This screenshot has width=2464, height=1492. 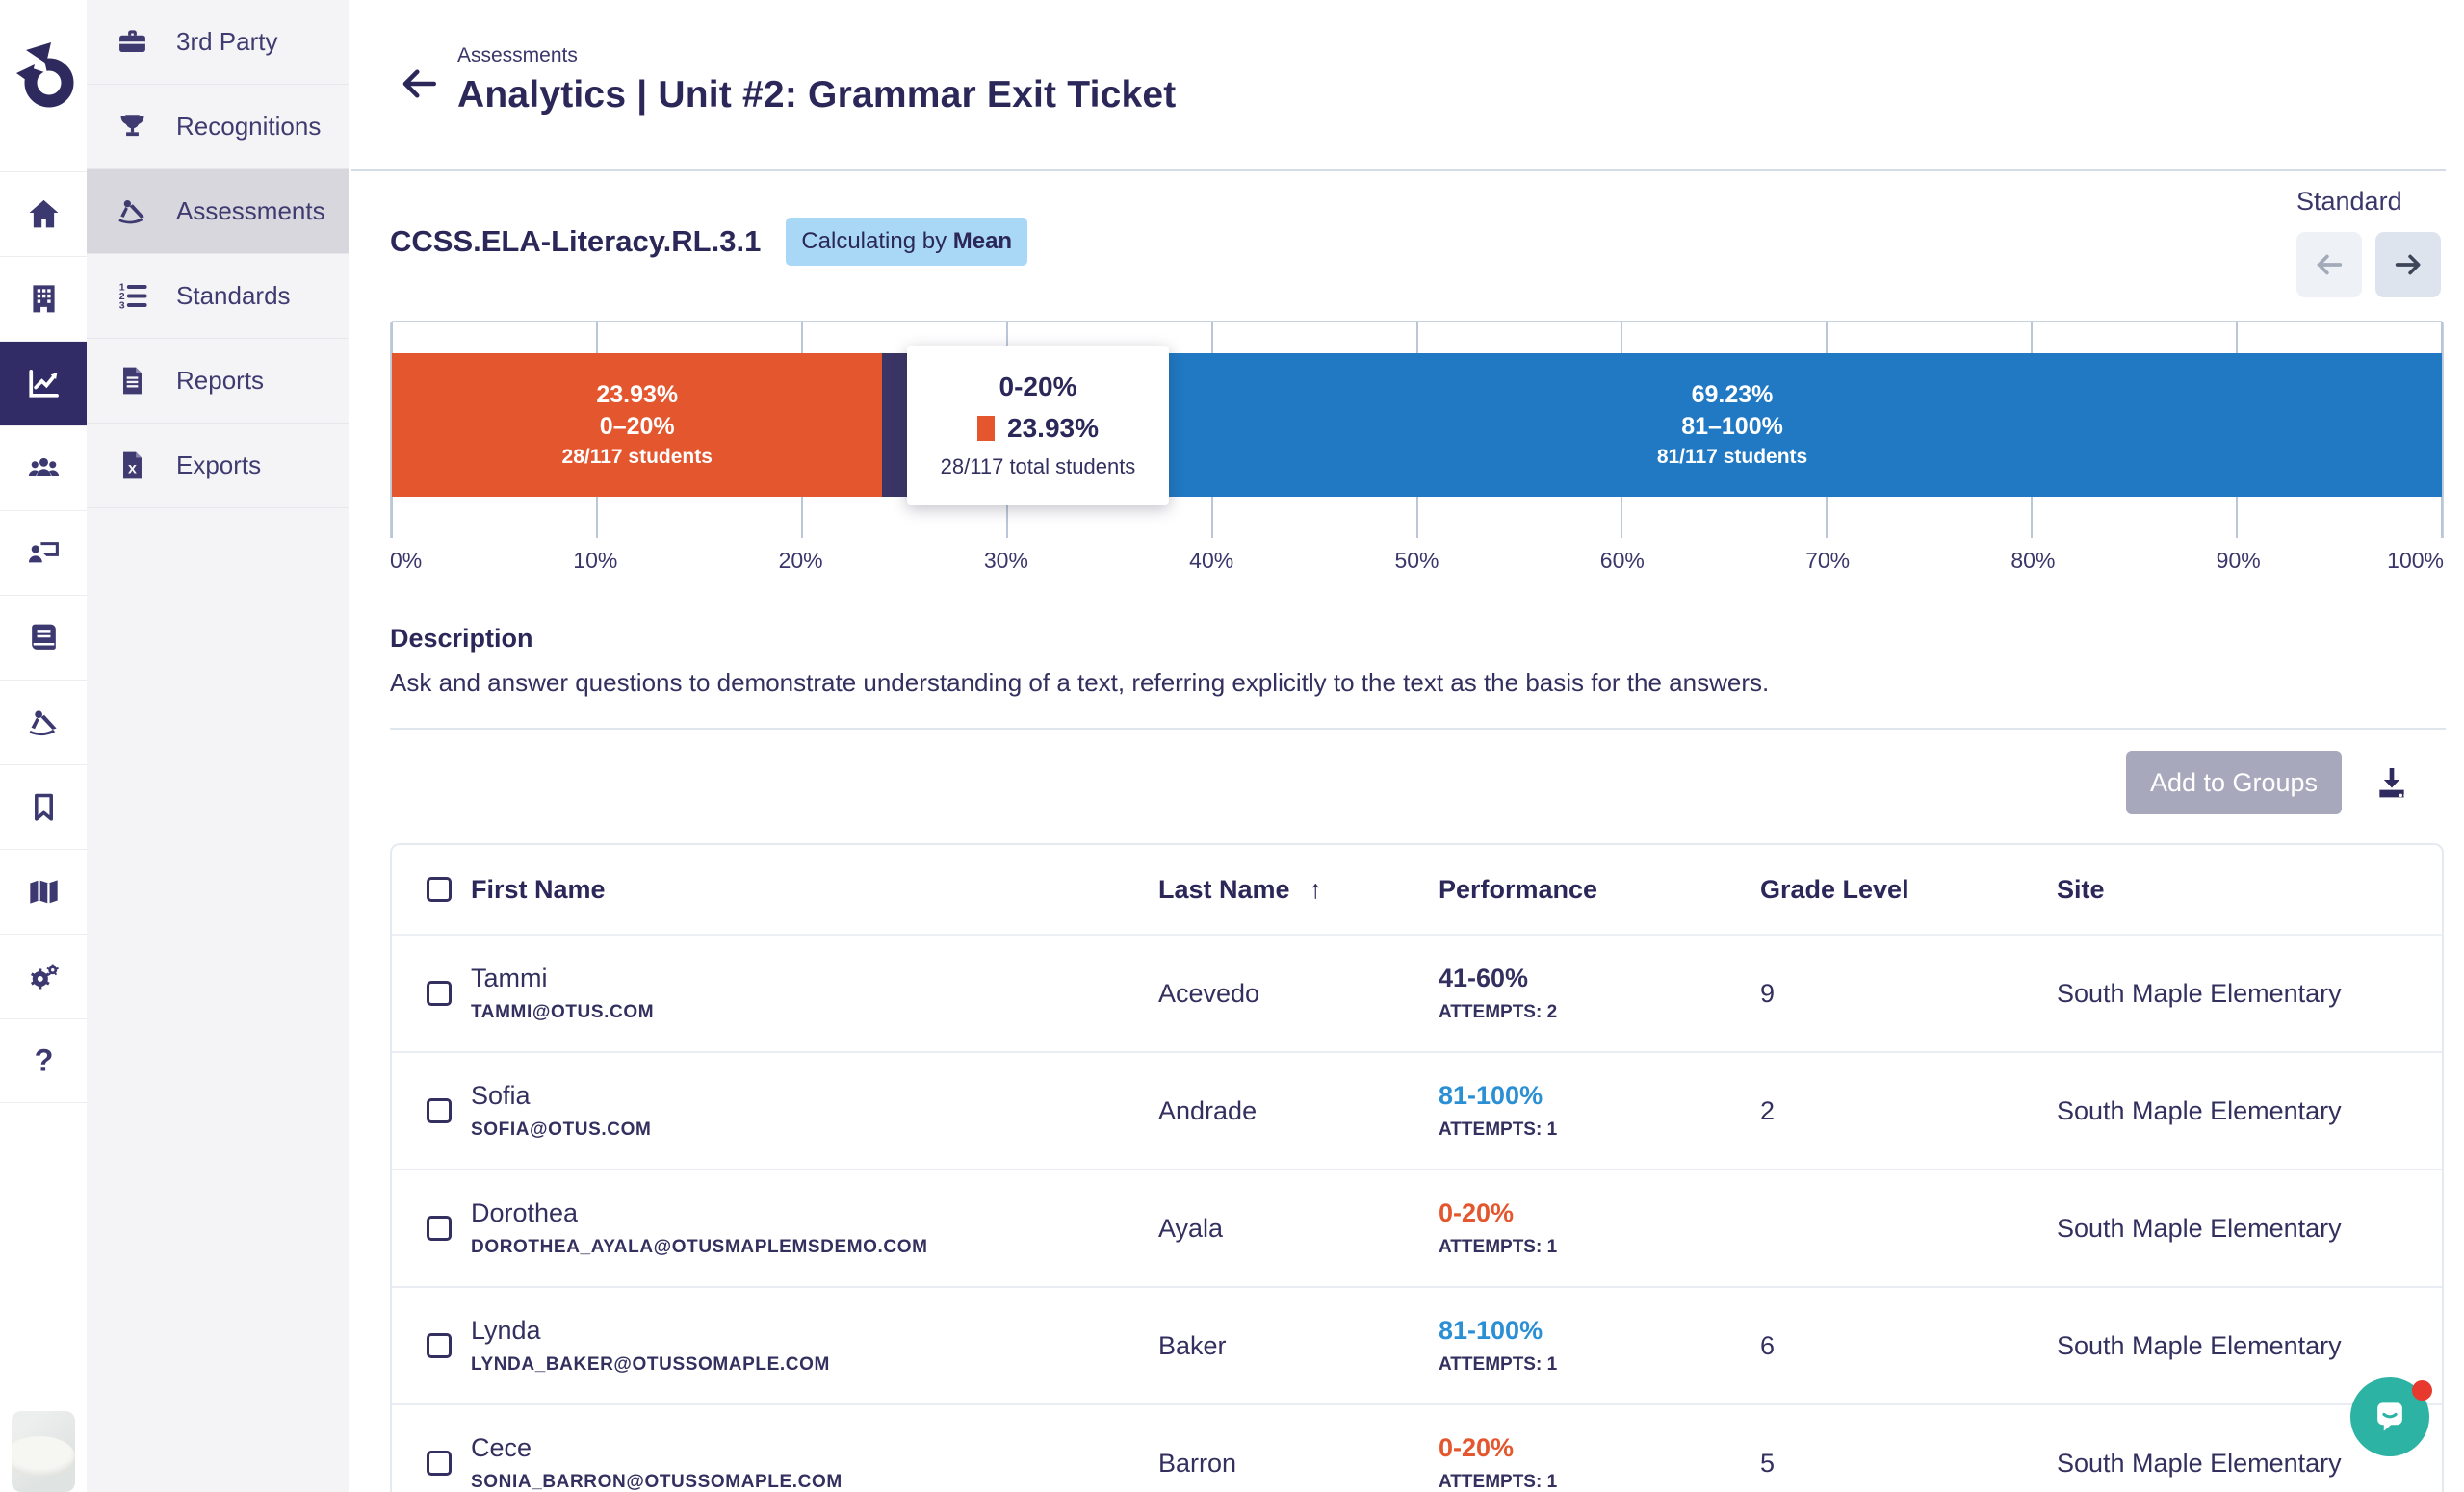 I want to click on axis-tick-label: 100%, so click(x=2415, y=560).